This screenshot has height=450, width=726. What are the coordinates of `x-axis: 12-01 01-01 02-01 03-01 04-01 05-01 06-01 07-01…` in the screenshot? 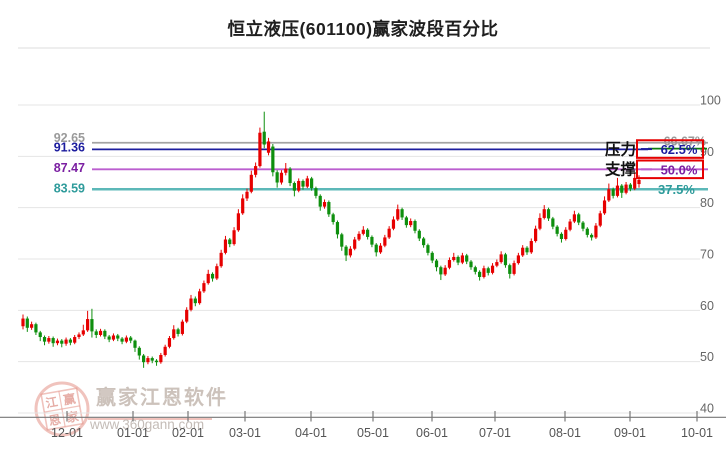 It's located at (363, 425).